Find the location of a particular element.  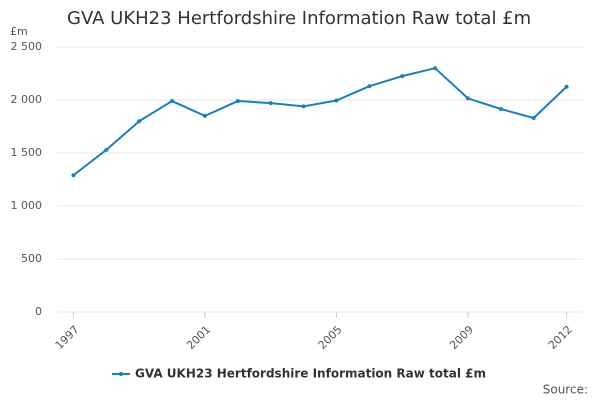

x-tick-label: 2001 is located at coordinates (198, 337).